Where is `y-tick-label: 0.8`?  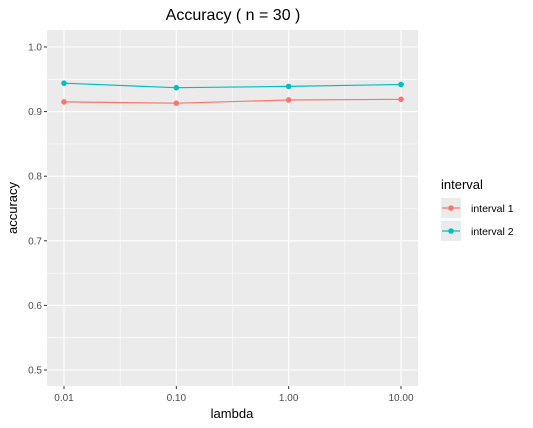 y-tick-label: 0.8 is located at coordinates (35, 177).